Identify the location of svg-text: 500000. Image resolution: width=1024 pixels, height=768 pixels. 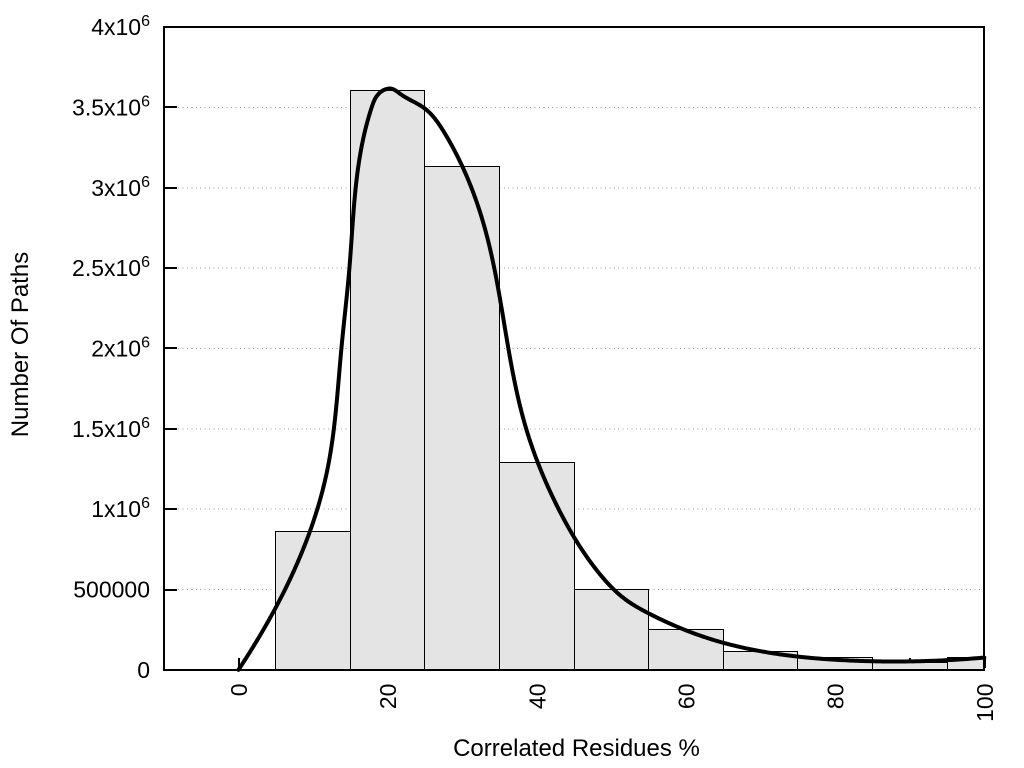
(111, 590).